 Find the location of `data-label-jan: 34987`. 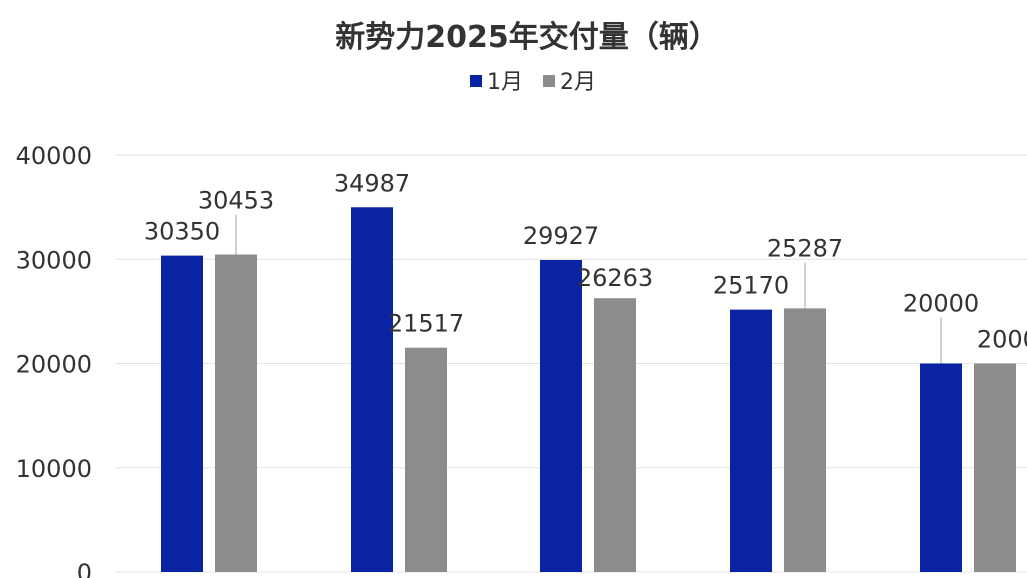

data-label-jan: 34987 is located at coordinates (372, 183).